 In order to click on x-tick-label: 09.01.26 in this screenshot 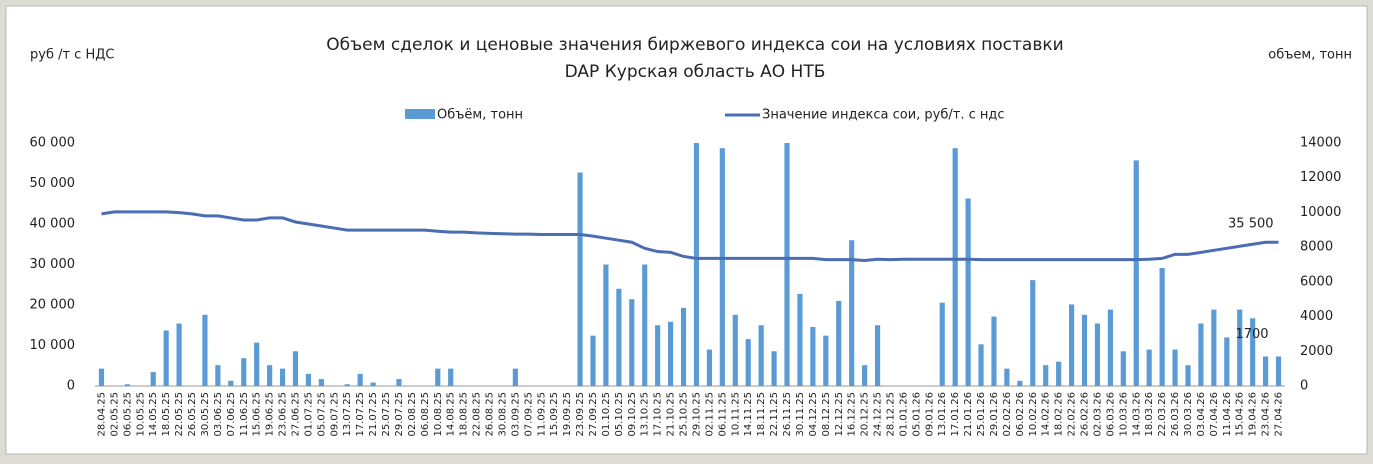, I will do `click(929, 414)`.